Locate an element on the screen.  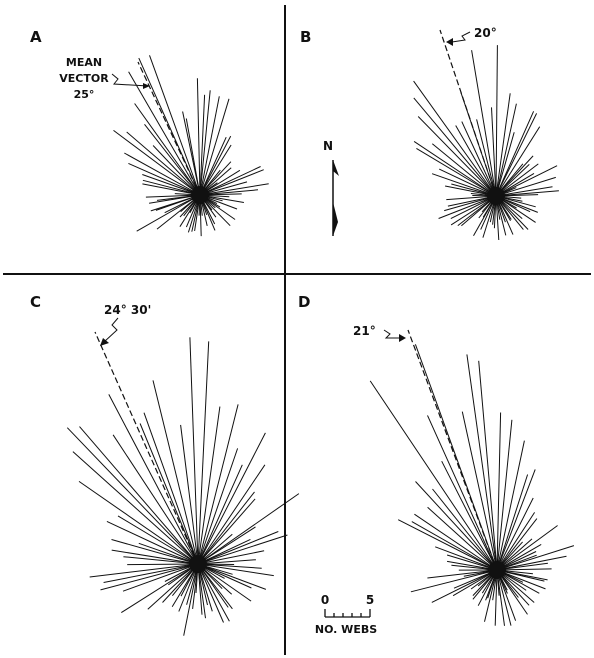
north-arrow: N is located at coordinates (331, 187).